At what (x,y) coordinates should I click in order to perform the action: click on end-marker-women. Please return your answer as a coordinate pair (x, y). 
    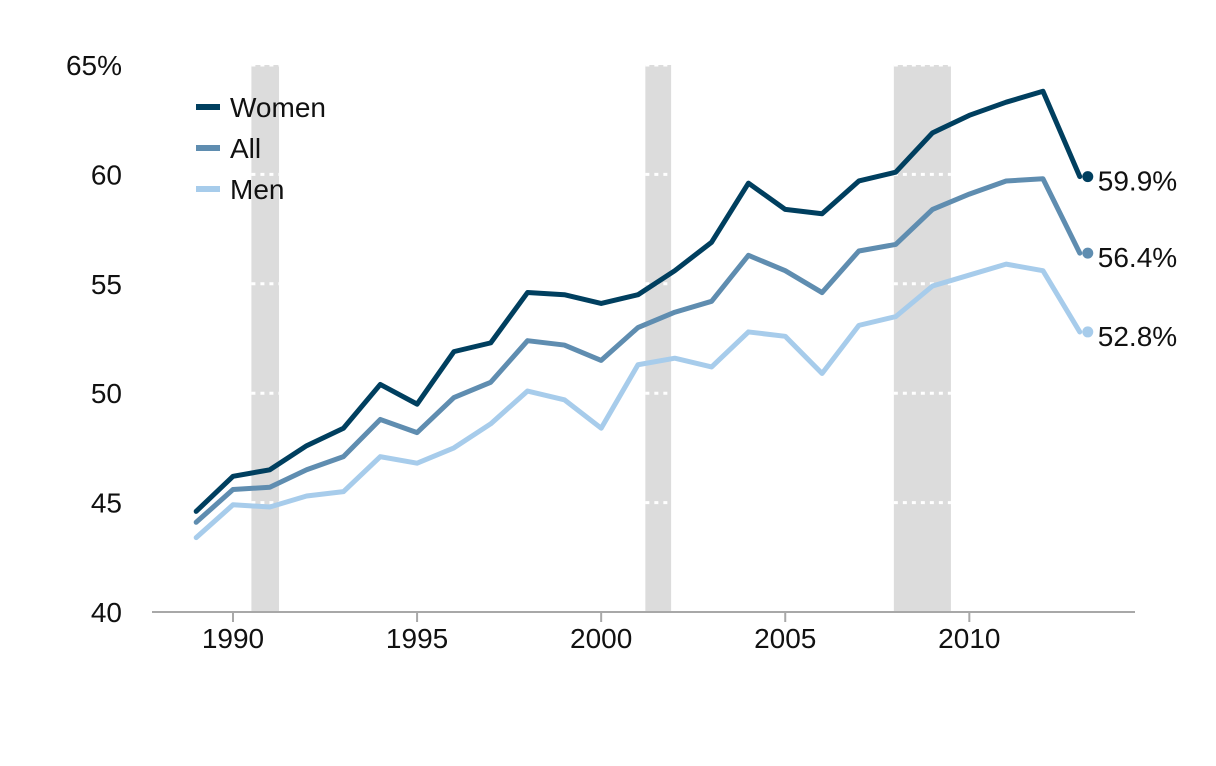
    Looking at the image, I should click on (1088, 177).